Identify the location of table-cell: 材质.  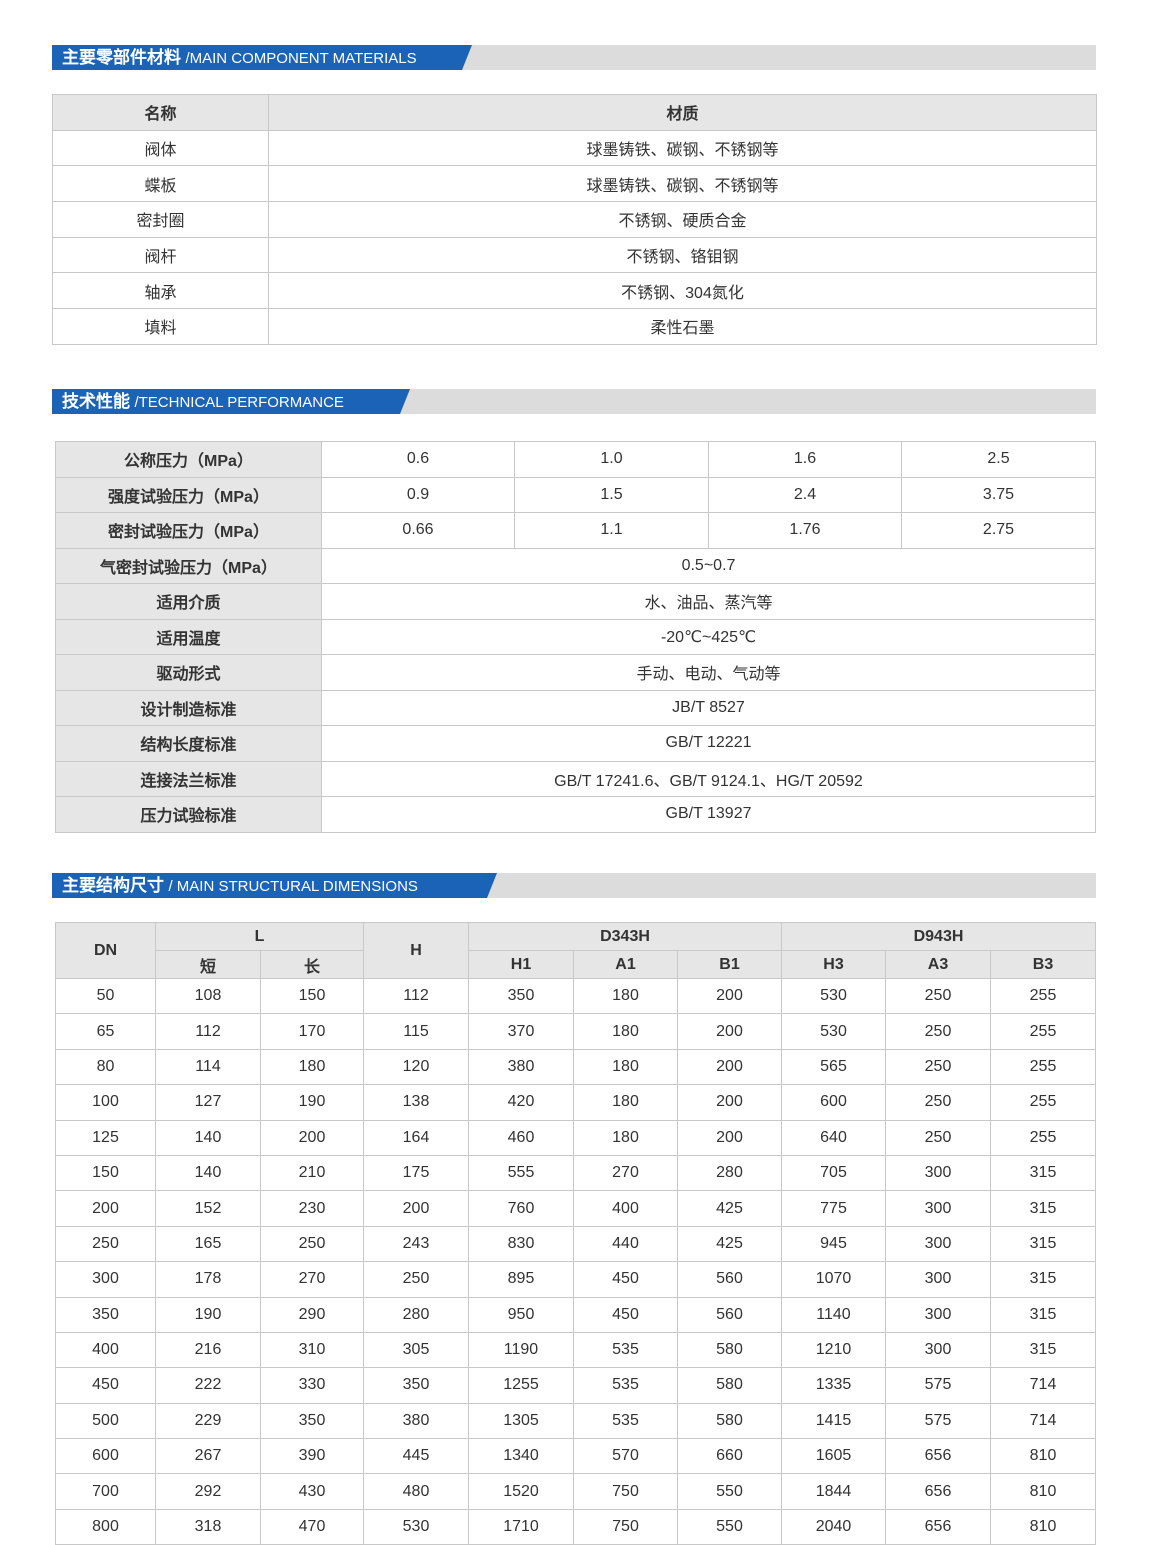
(682, 112).